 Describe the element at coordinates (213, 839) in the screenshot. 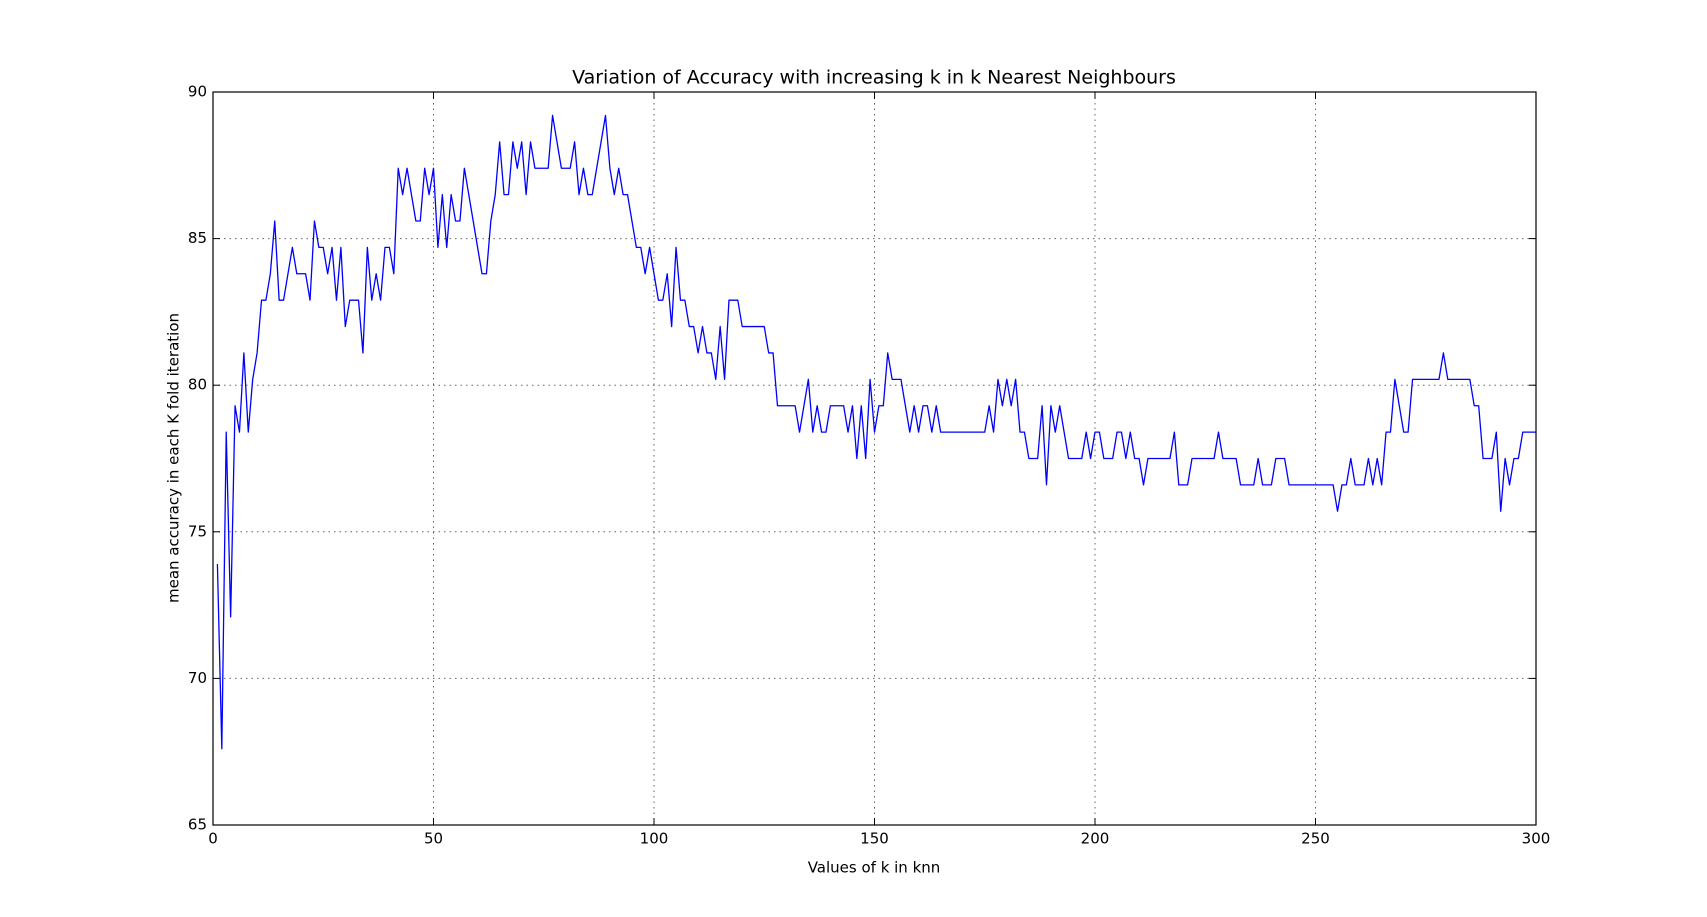

I see `x-tick-label: 0` at that location.